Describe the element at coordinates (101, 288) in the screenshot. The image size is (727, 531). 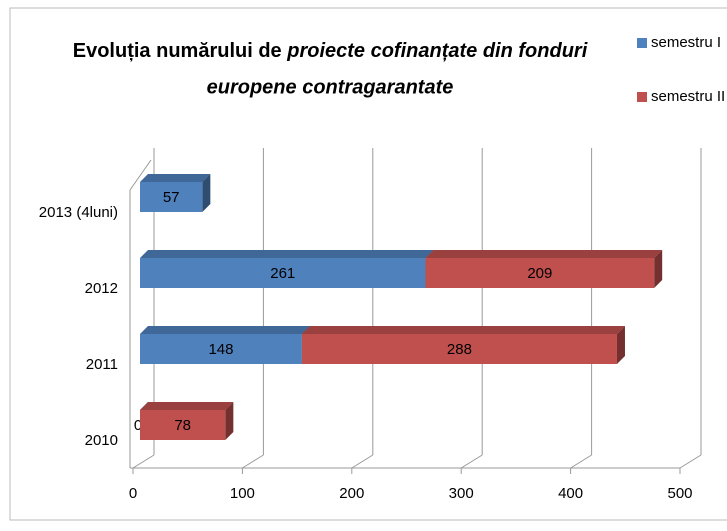
I see `y-tick-label: 2012` at that location.